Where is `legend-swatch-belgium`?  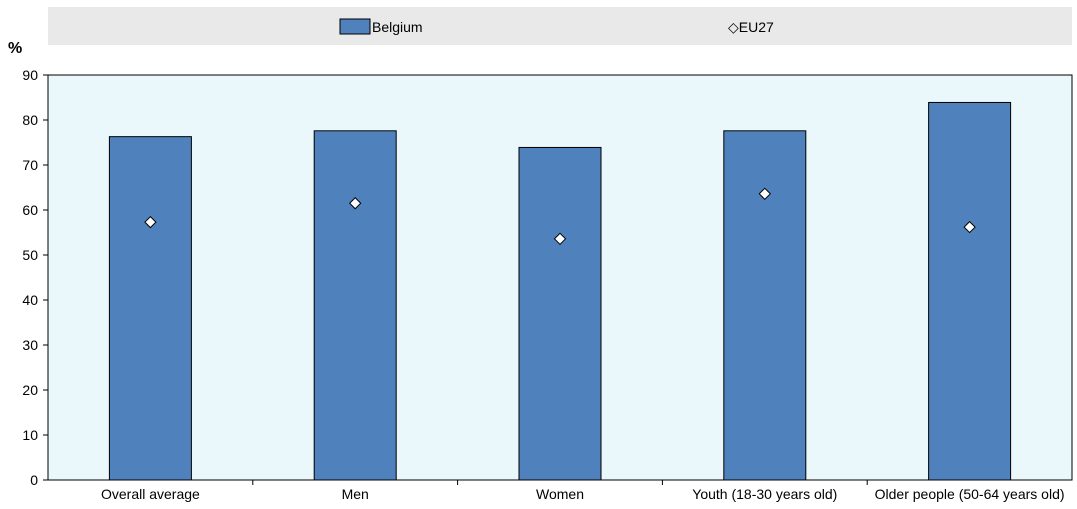 legend-swatch-belgium is located at coordinates (355, 26).